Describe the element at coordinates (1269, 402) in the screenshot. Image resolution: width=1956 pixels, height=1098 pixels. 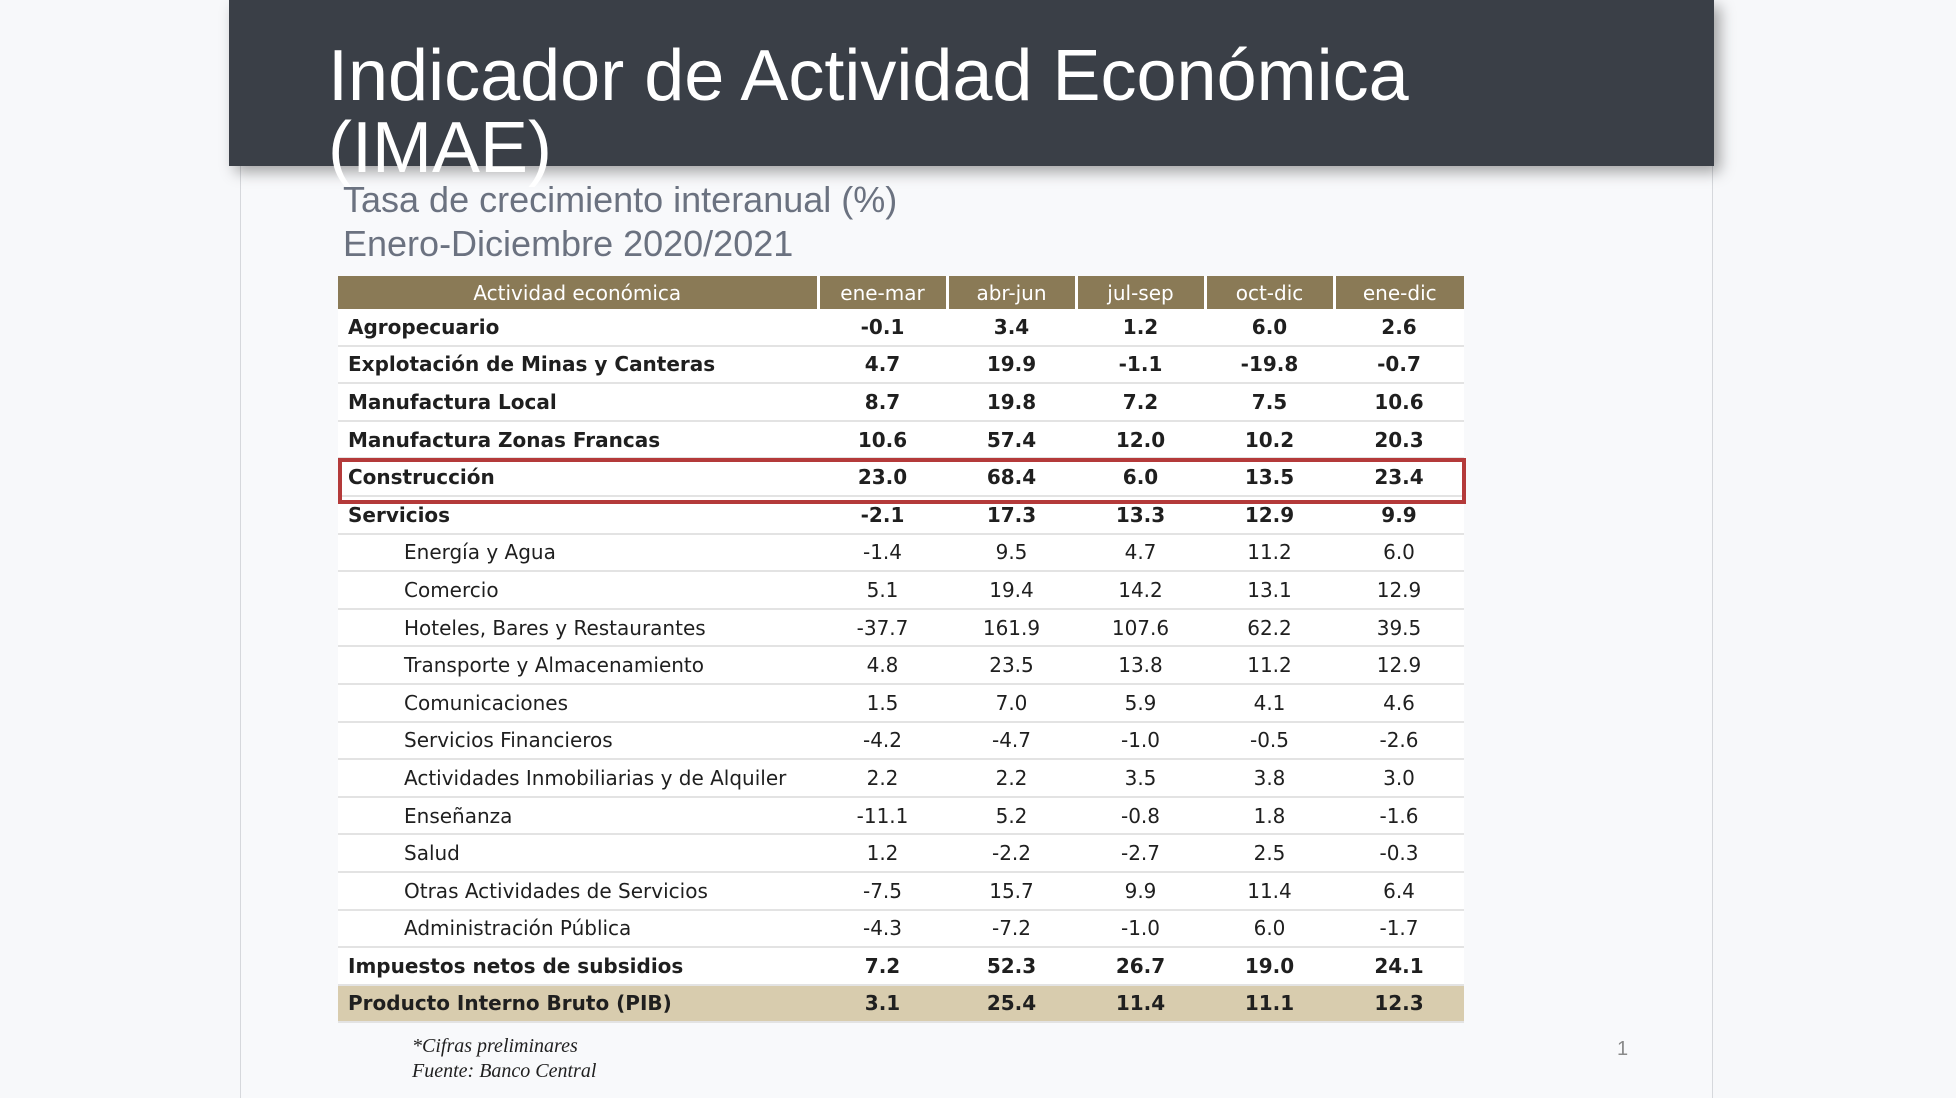
I see `row-value: 7.5` at that location.